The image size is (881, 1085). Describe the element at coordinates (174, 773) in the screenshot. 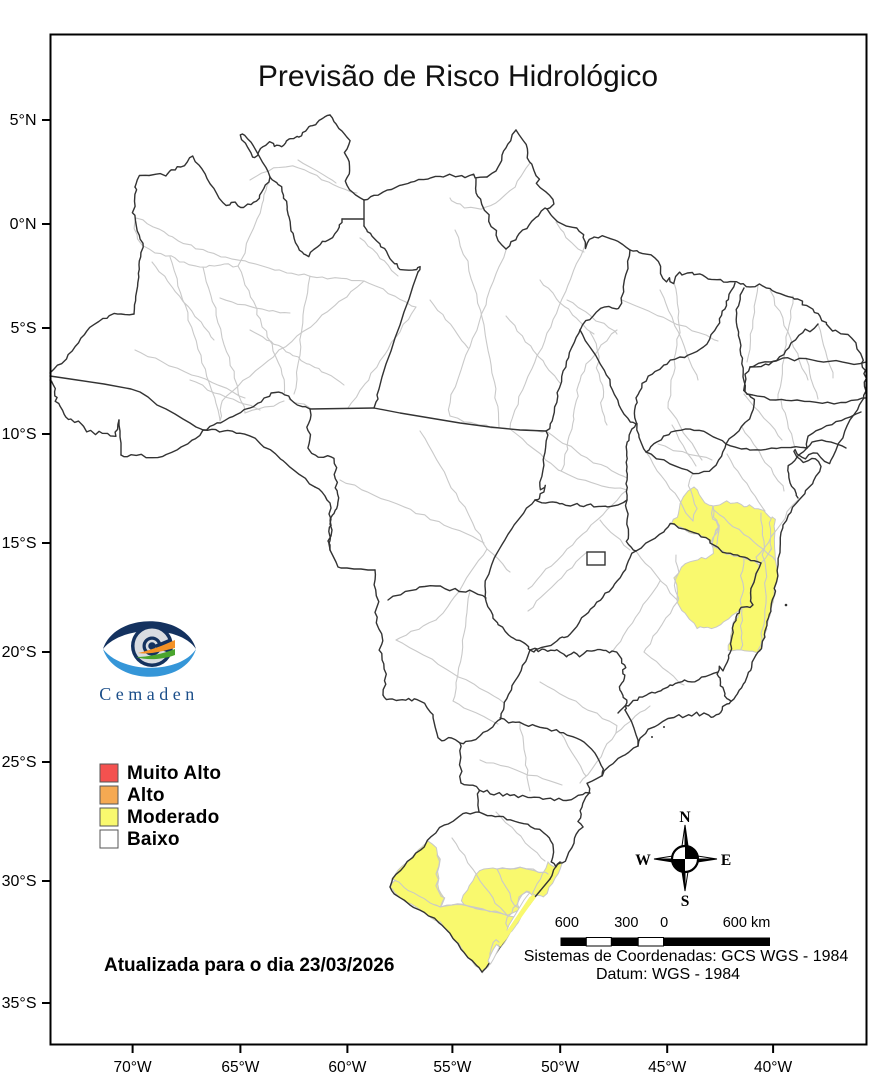

I see `svg-text: Muito Alto` at that location.